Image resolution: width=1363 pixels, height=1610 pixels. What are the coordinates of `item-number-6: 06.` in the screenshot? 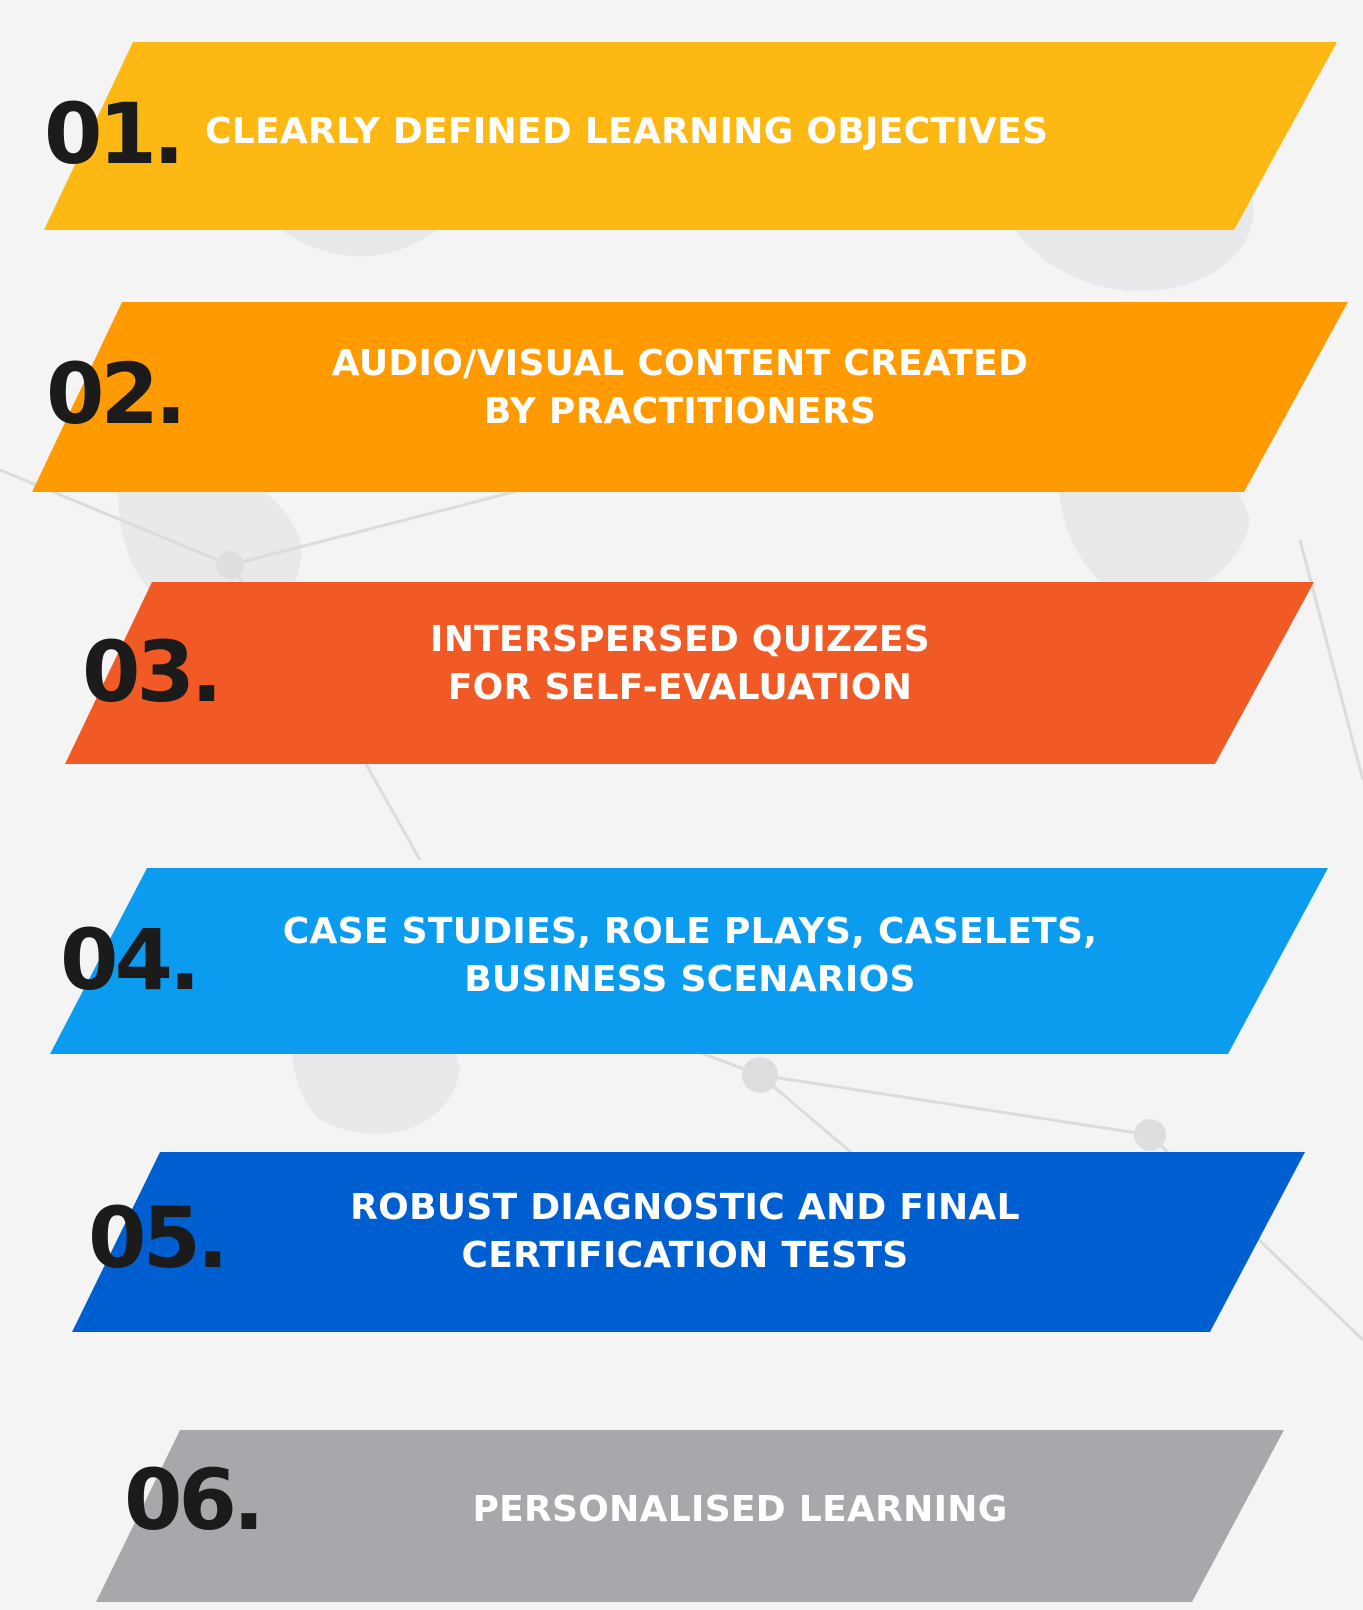 It's located at (194, 1500).